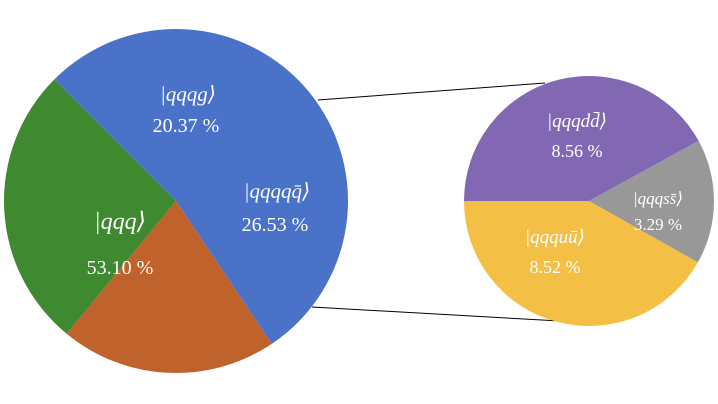 Image resolution: width=718 pixels, height=404 pixels. I want to click on slice-label-qqqg: |qqqg⟩, so click(188, 94).